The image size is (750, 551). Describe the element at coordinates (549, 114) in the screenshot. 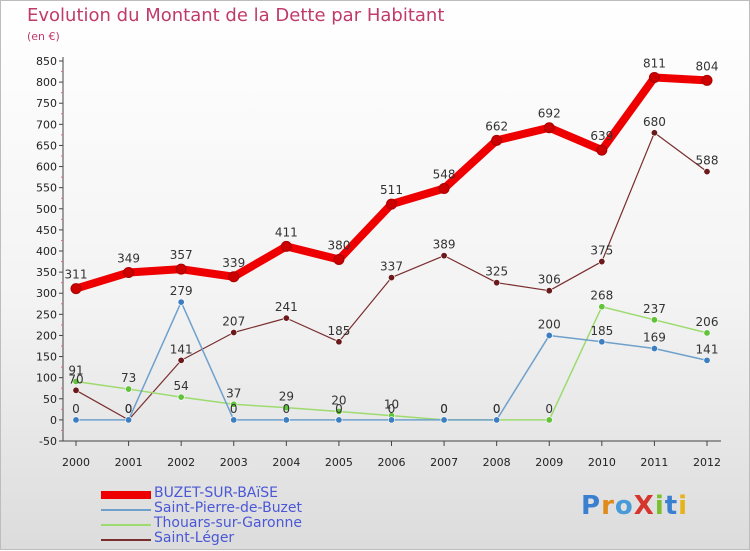

I see `data-label: 692` at that location.